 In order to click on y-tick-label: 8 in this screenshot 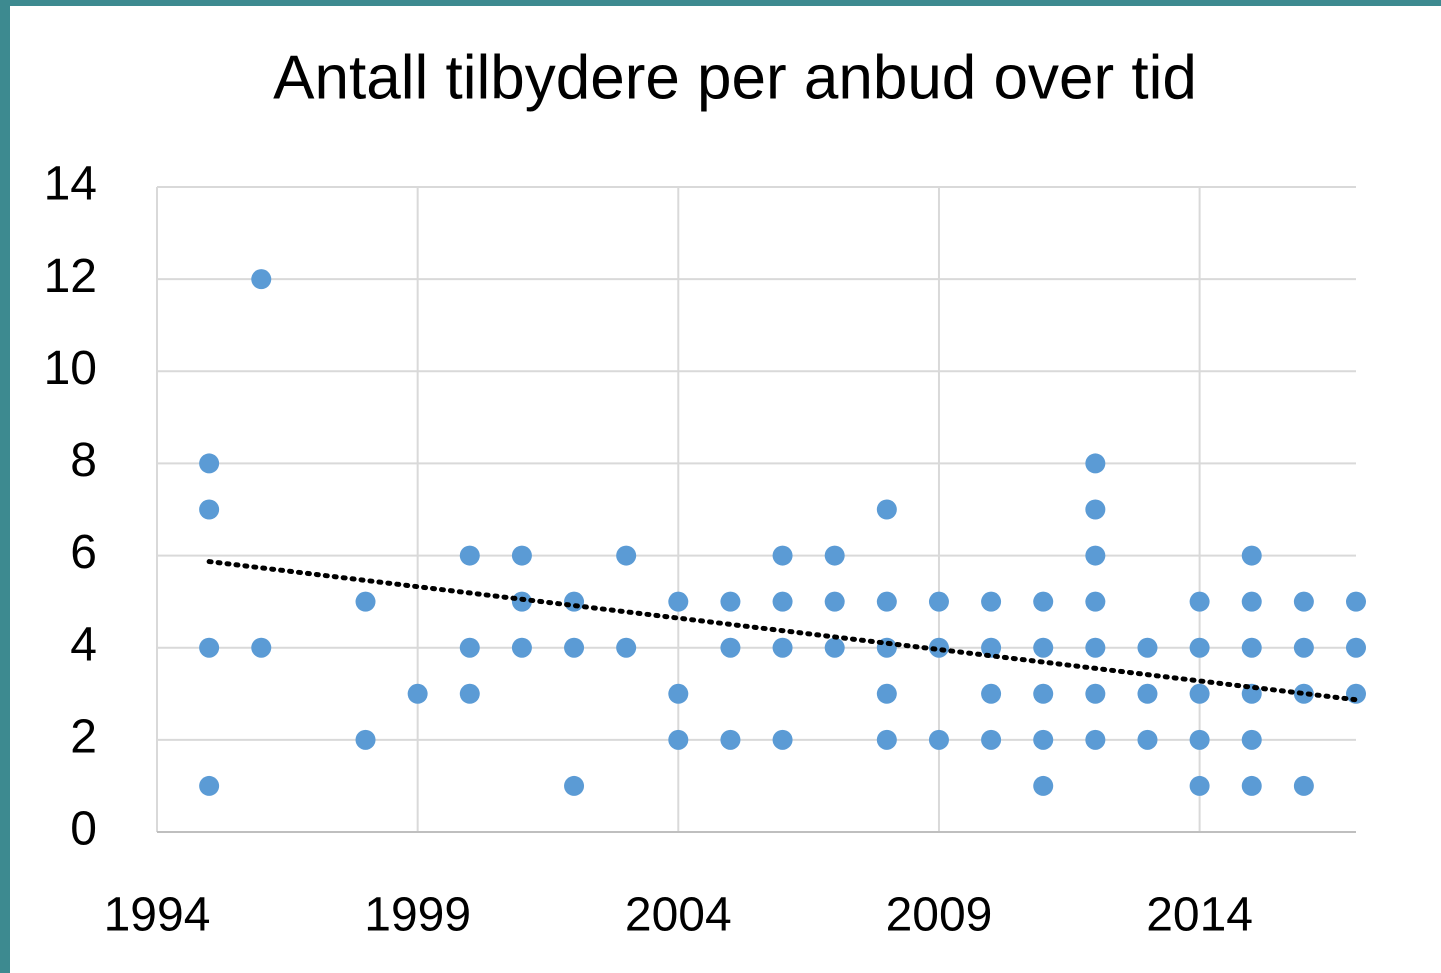, I will do `click(83, 460)`.